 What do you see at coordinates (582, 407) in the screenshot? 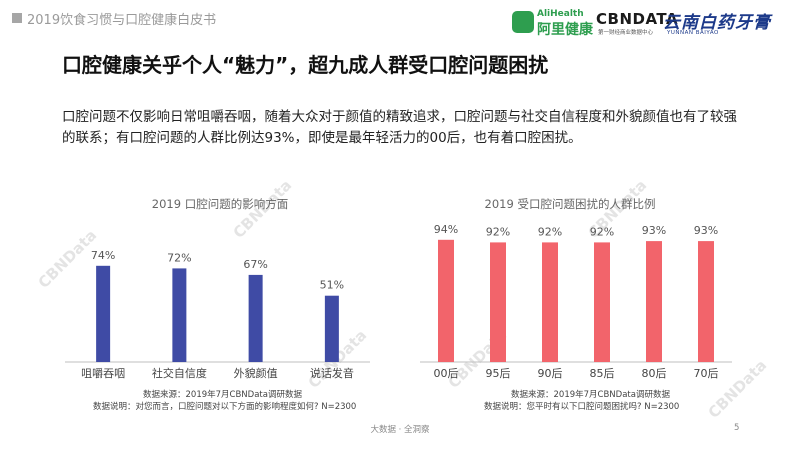
I see `chart2-note-desc: 数据说明：您平时有以下口腔问题困扰吗? N=2300` at bounding box center [582, 407].